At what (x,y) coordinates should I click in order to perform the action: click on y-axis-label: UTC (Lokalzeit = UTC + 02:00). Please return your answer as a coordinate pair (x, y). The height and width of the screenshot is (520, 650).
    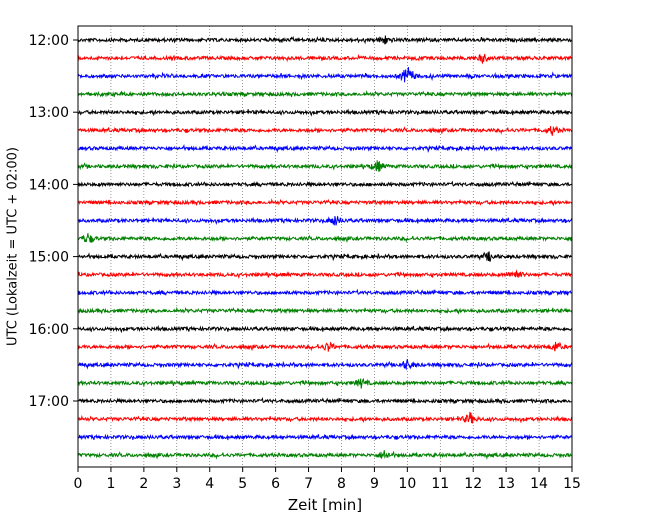
    Looking at the image, I should click on (13, 246).